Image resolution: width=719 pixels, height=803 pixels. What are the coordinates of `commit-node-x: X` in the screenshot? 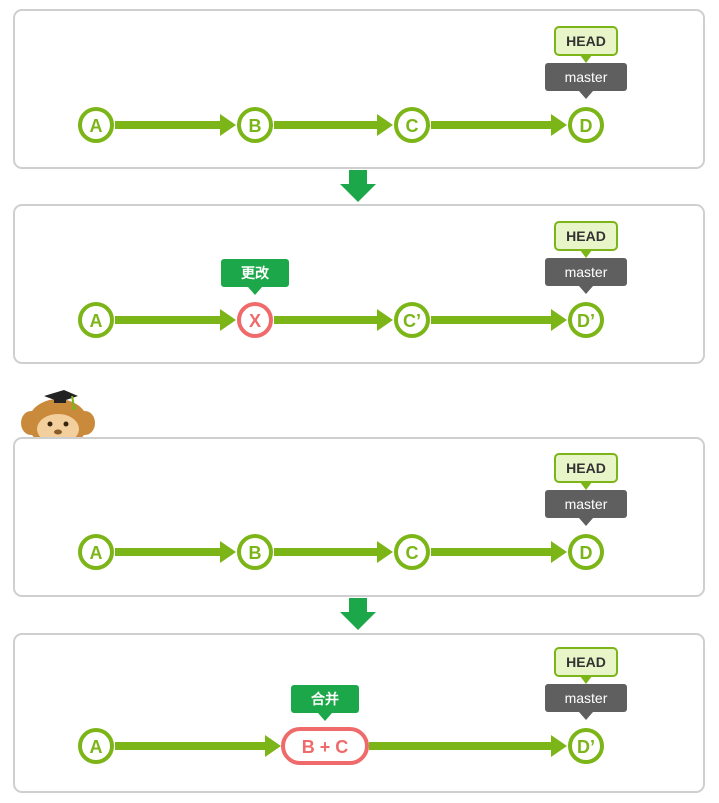 It's located at (255, 320).